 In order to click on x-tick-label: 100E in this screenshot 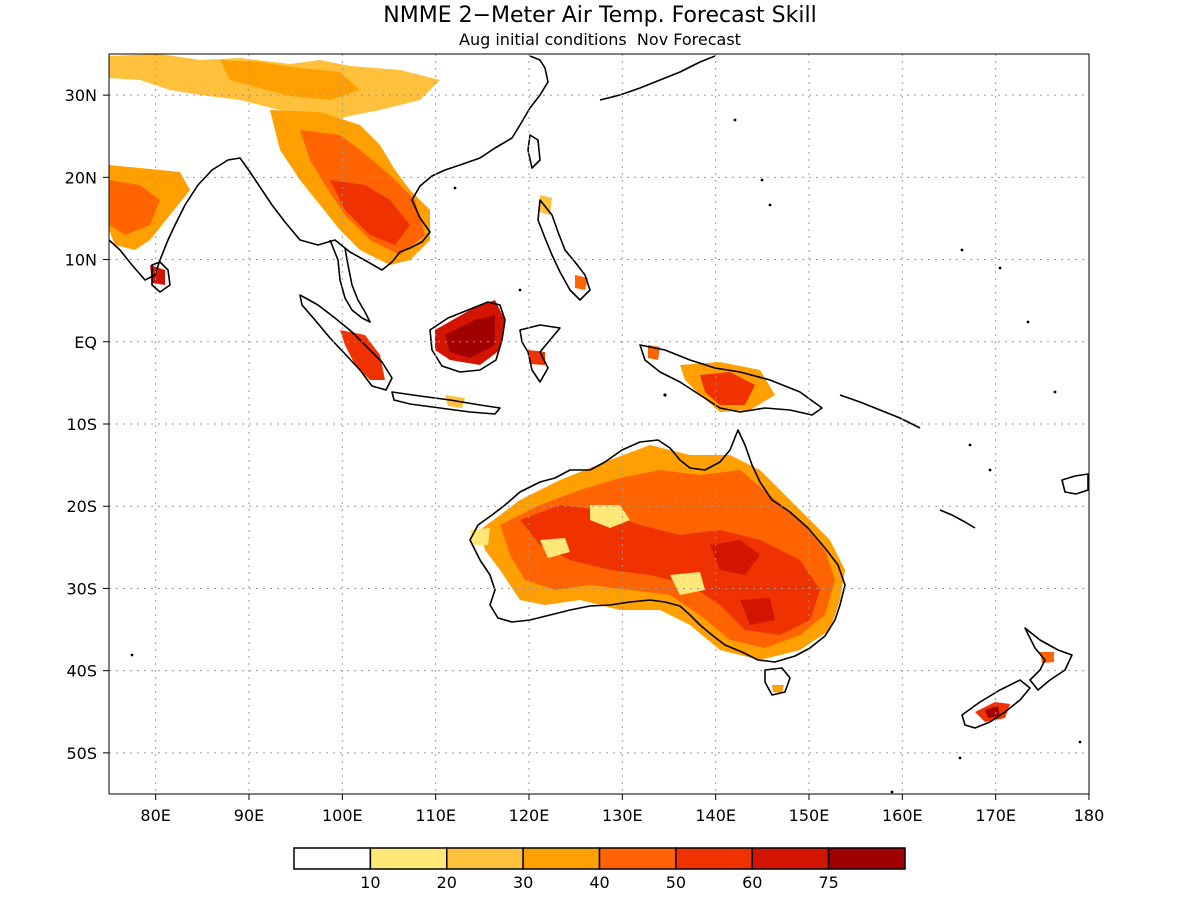, I will do `click(342, 815)`.